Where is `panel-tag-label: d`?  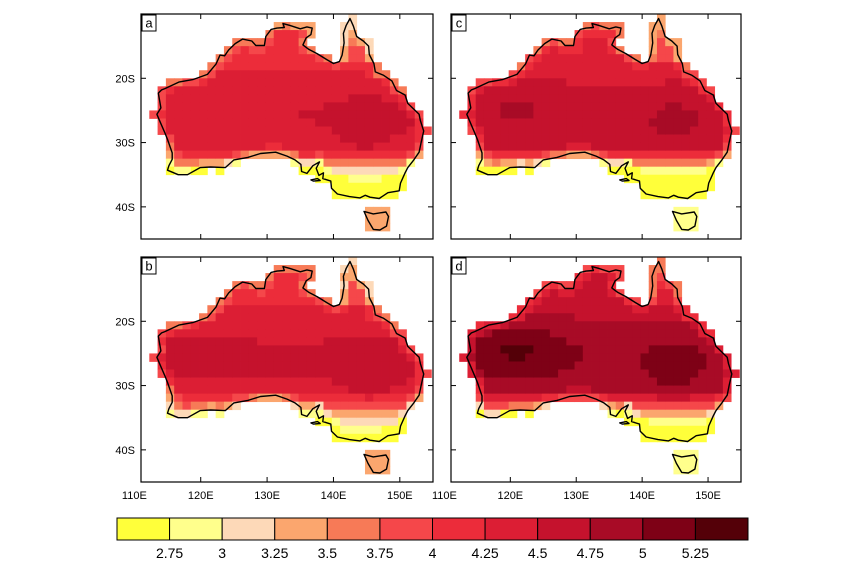
panel-tag-label: d is located at coordinates (458, 266).